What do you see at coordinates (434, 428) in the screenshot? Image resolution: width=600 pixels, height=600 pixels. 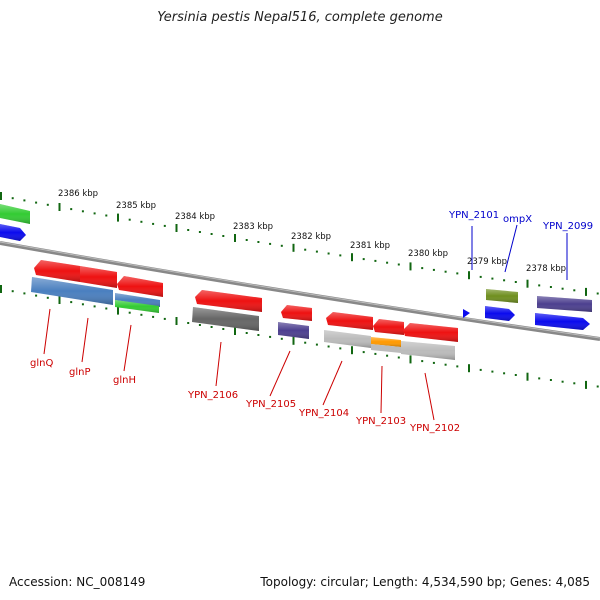 I see `gene-label-ypn2102: YPN_2102` at bounding box center [434, 428].